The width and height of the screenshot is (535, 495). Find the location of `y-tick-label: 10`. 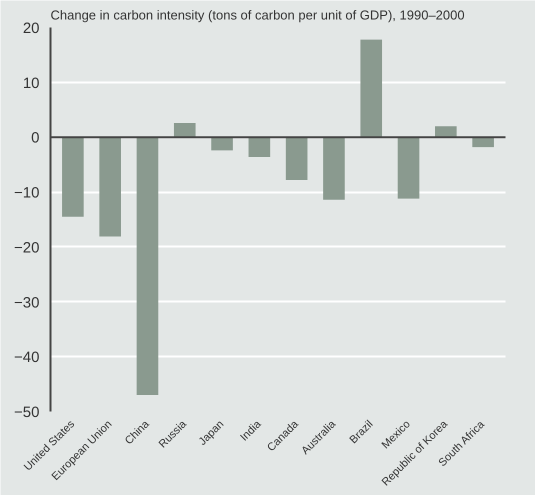

y-tick-label: 10 is located at coordinates (31, 83).